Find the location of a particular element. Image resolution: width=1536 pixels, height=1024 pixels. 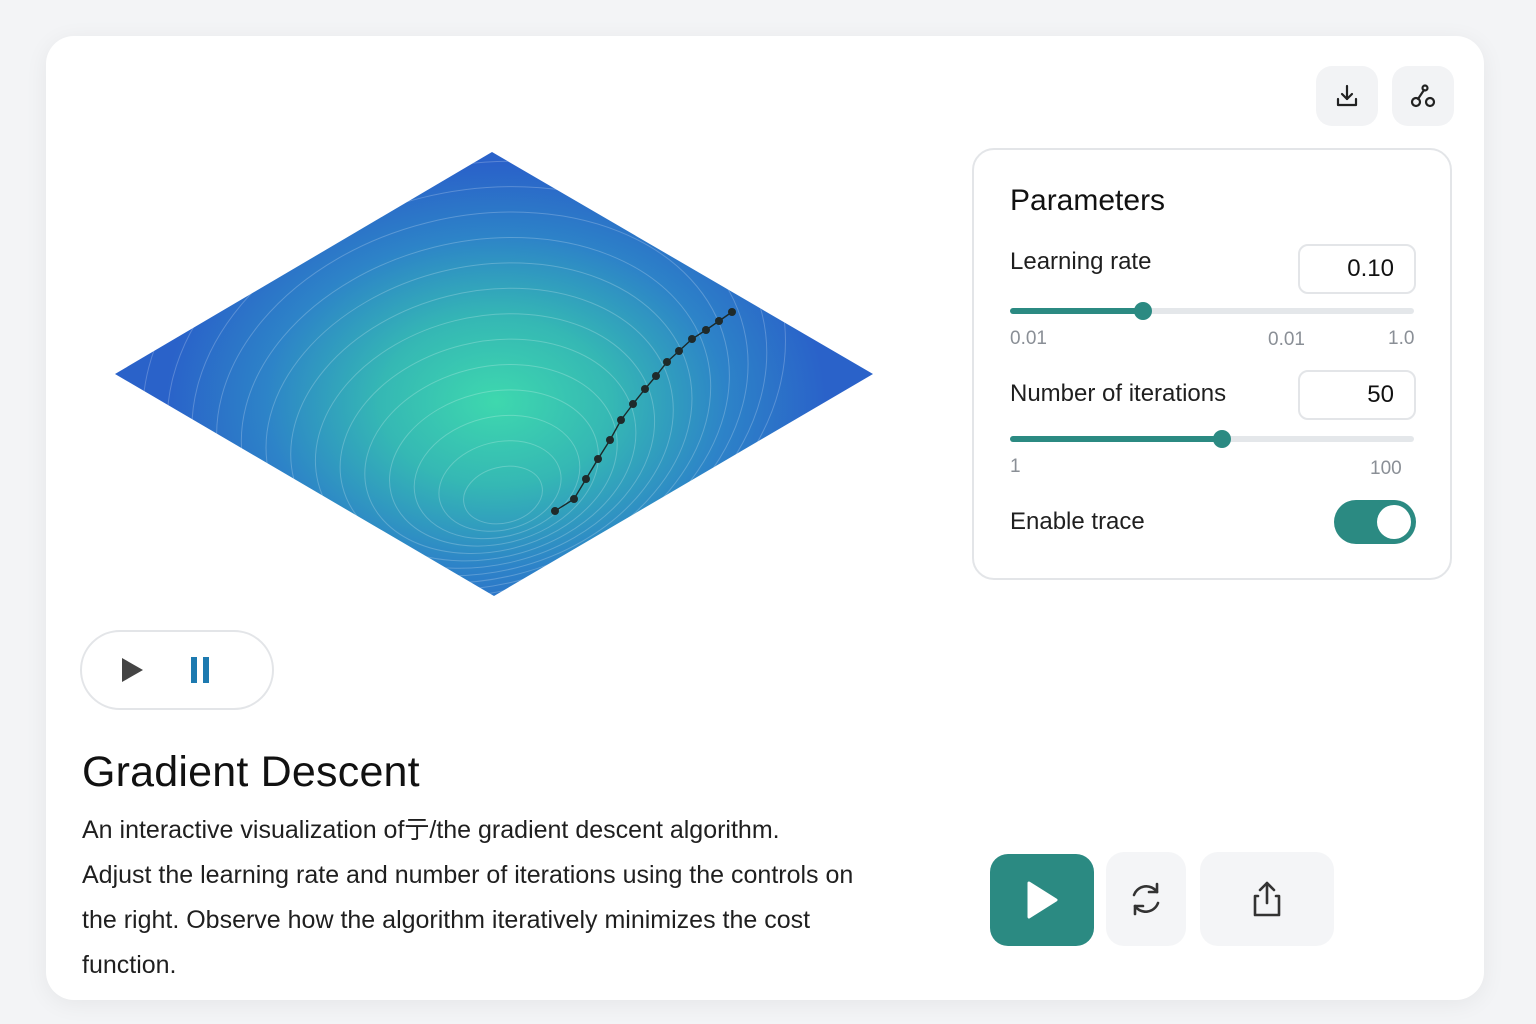

description-line: function. is located at coordinates (129, 965).